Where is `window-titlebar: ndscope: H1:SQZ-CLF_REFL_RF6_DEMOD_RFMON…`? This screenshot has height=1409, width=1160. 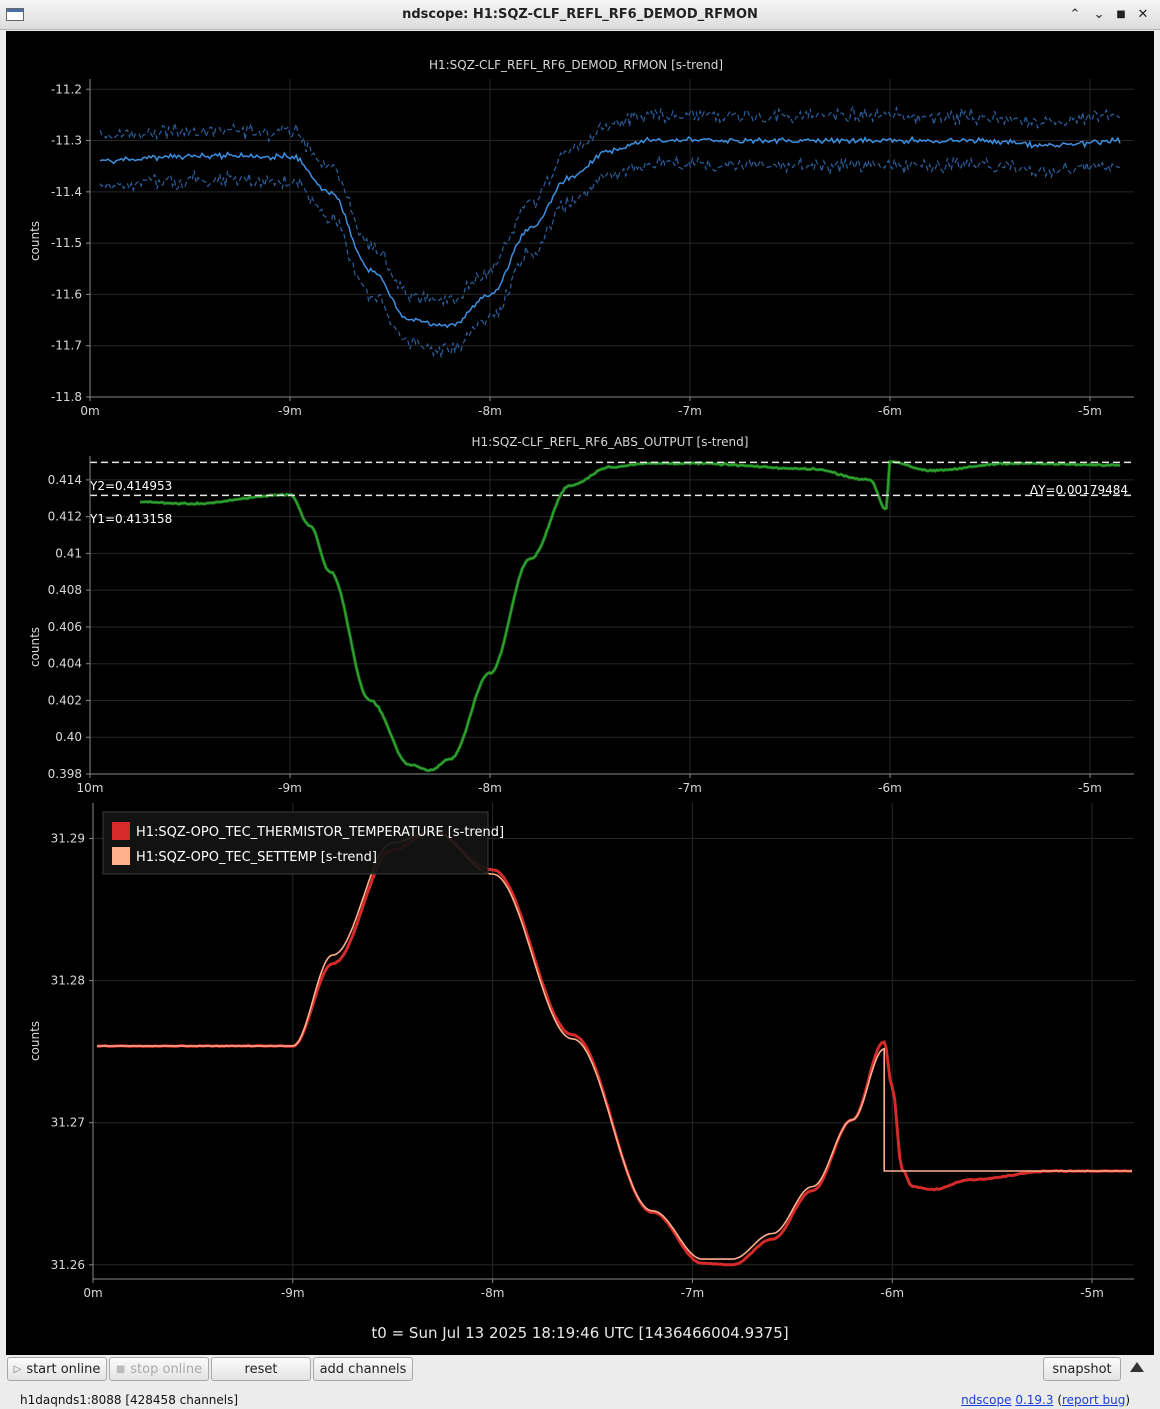
window-titlebar: ndscope: H1:SQZ-CLF_REFL_RF6_DEMOD_RFMON… is located at coordinates (580, 15).